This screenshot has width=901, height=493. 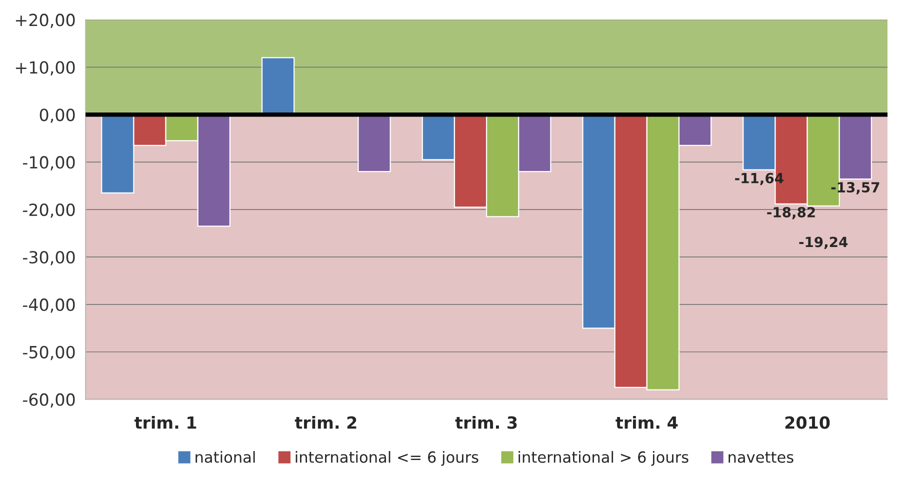 What do you see at coordinates (761, 457) in the screenshot?
I see `legend-label: navettes` at bounding box center [761, 457].